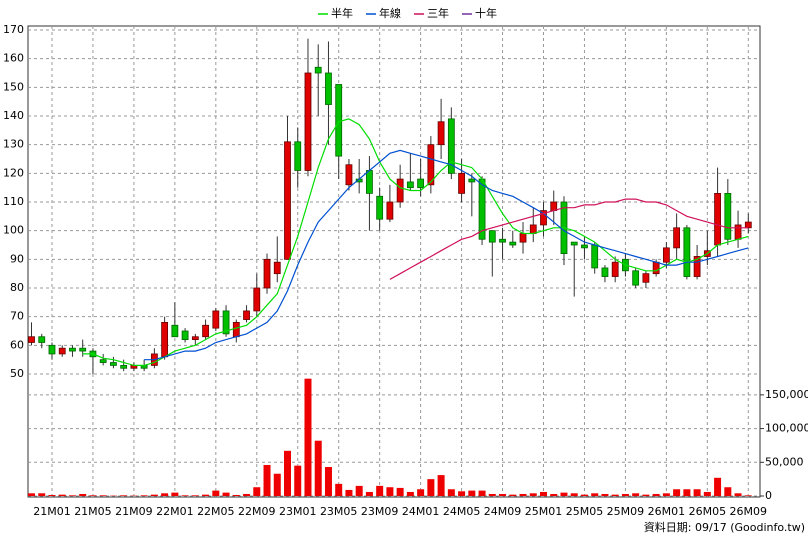  I want to click on x-tick-label: 25M01, so click(544, 511).